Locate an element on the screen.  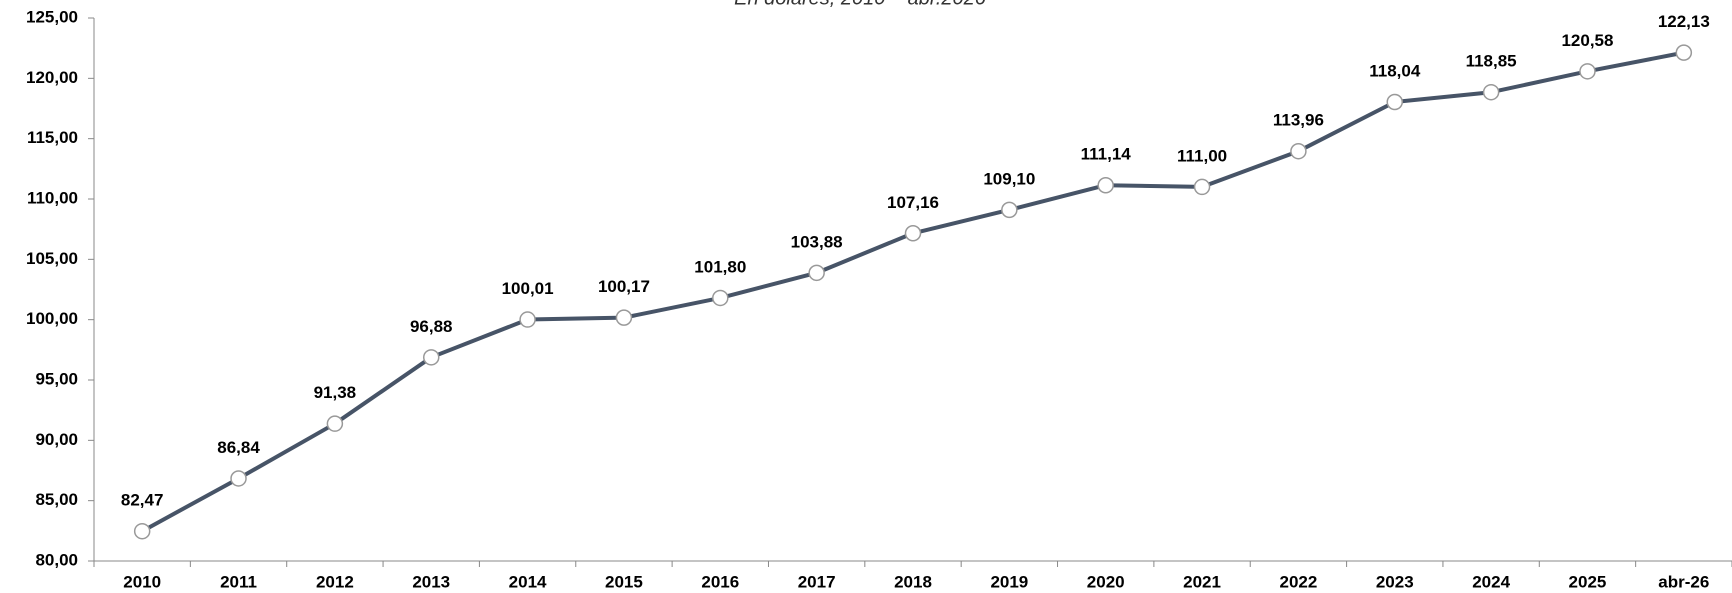
data-label: 96,88 is located at coordinates (431, 326).